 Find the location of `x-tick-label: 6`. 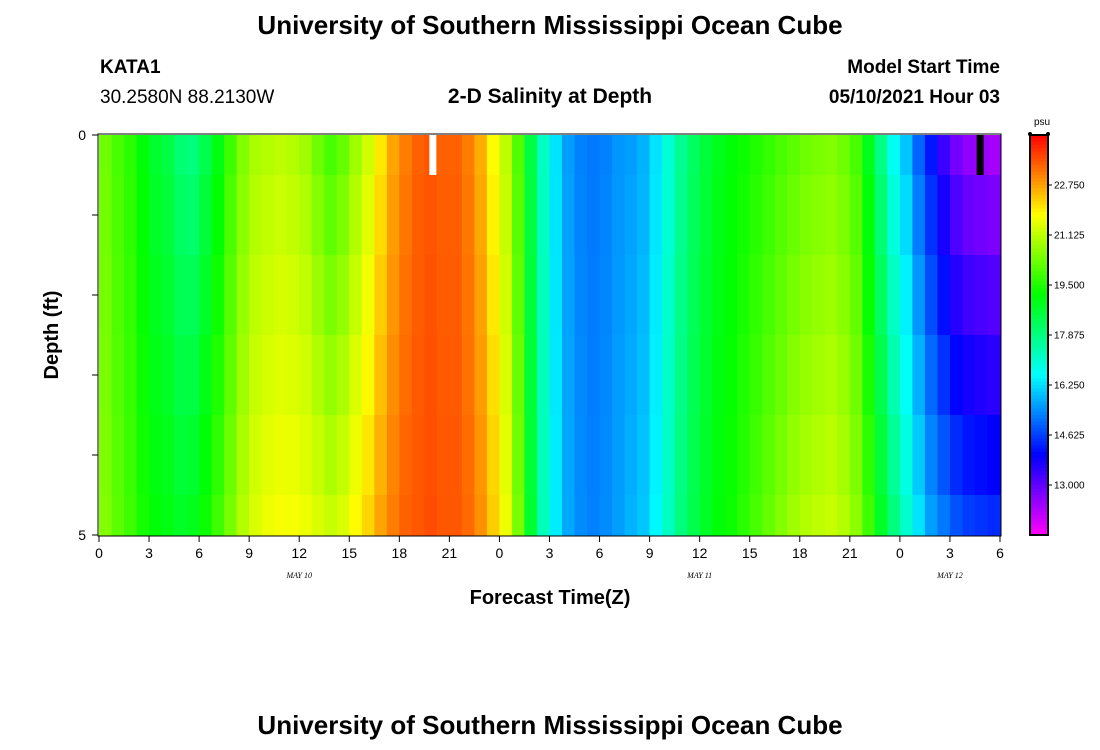

x-tick-label: 6 is located at coordinates (1000, 553).